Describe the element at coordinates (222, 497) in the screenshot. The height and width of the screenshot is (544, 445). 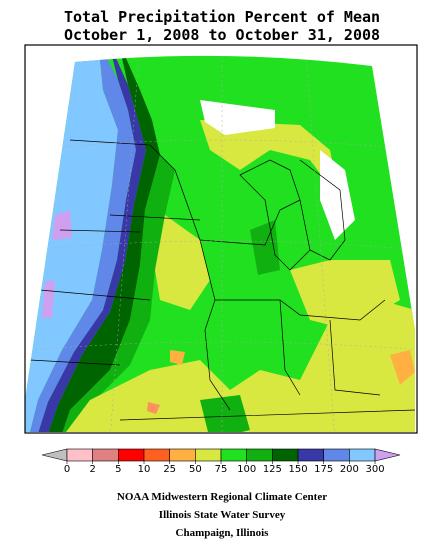
I see `footer-line: NOAA Midwestern Regional Climate Center` at that location.